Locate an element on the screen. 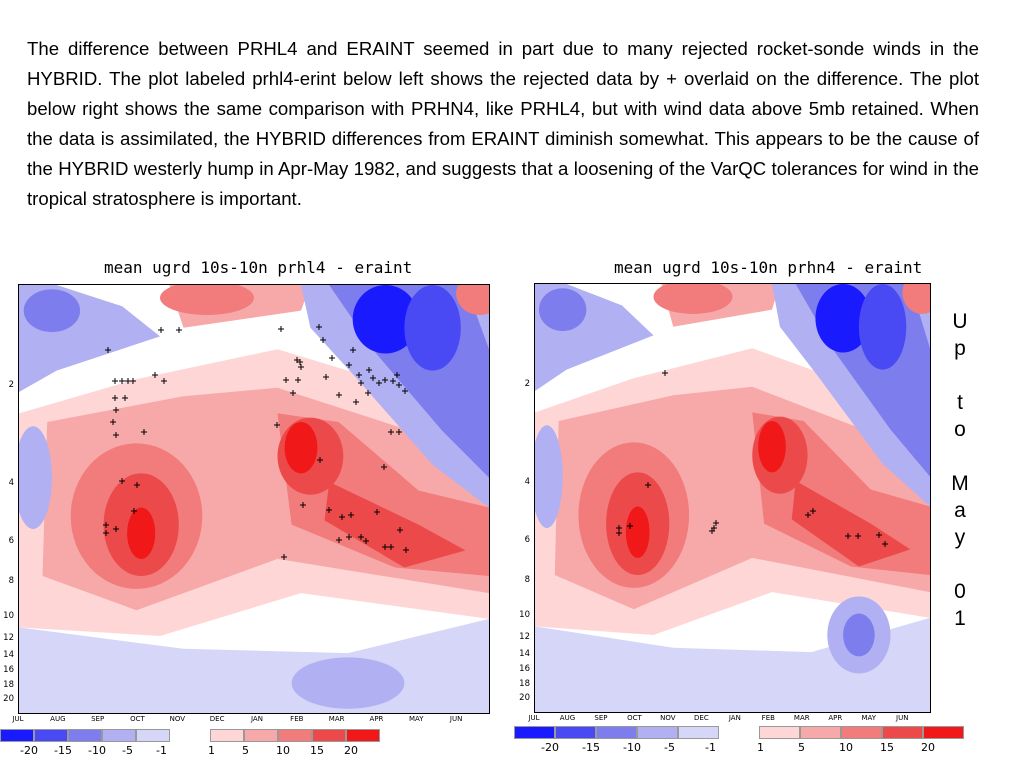  side-note-char: t is located at coordinates (960, 402).